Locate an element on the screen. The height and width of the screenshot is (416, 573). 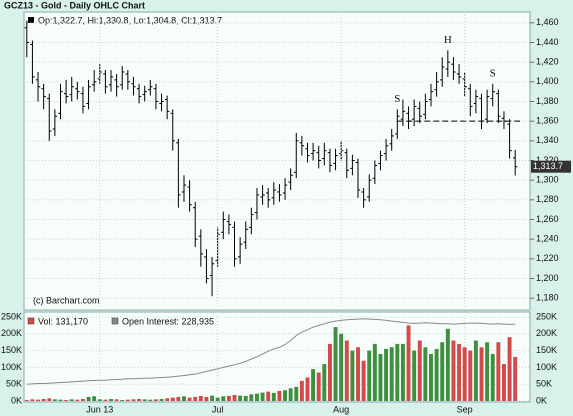
pattern-label: H is located at coordinates (448, 40).